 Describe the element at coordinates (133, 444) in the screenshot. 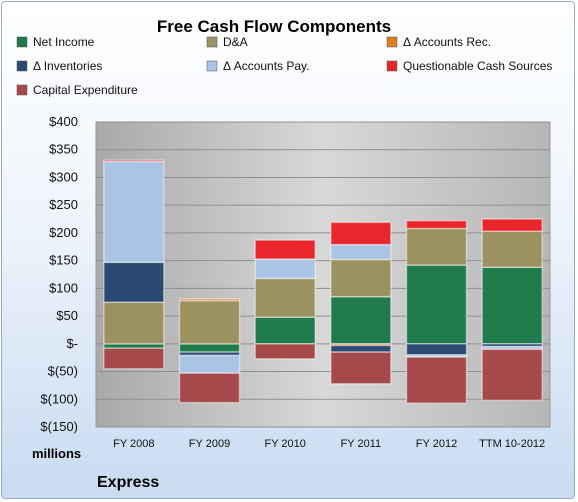

I see `x-tick-label: FY 2008` at that location.